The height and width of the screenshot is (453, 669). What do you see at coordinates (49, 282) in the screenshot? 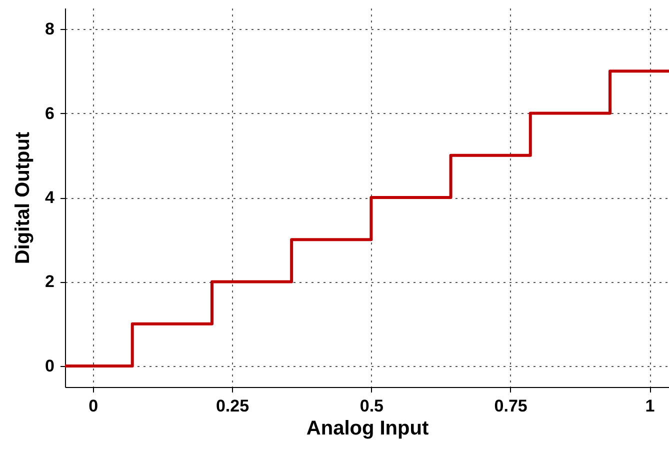
I see `y-tick-label: 2` at bounding box center [49, 282].